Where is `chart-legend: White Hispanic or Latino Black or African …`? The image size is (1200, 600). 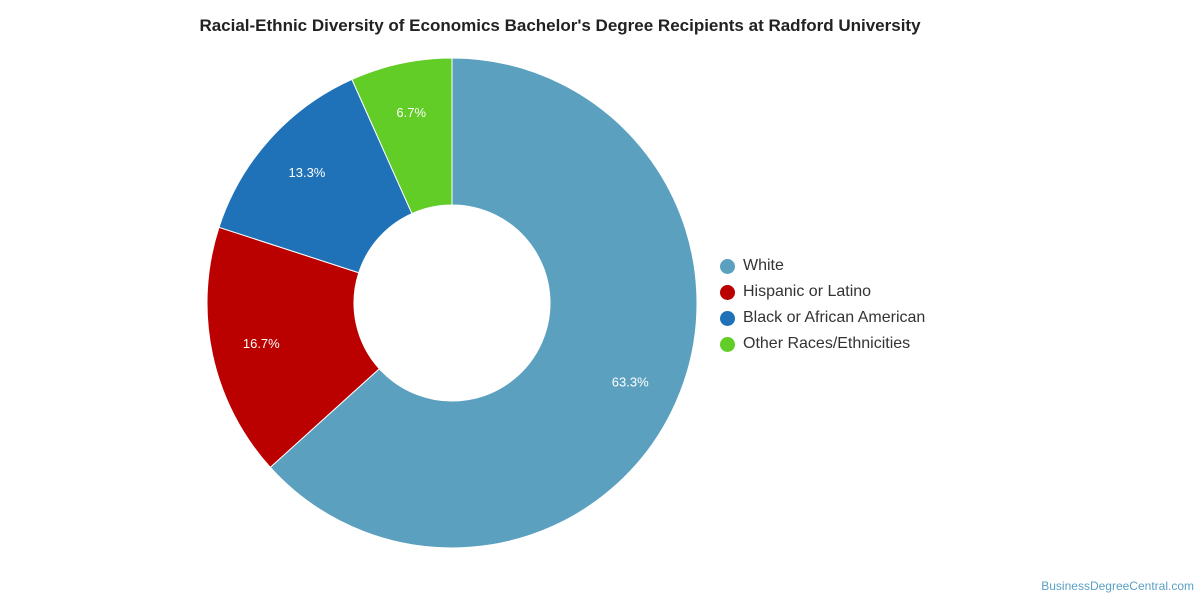
chart-legend: White Hispanic or Latino Black or African … is located at coordinates (822, 305).